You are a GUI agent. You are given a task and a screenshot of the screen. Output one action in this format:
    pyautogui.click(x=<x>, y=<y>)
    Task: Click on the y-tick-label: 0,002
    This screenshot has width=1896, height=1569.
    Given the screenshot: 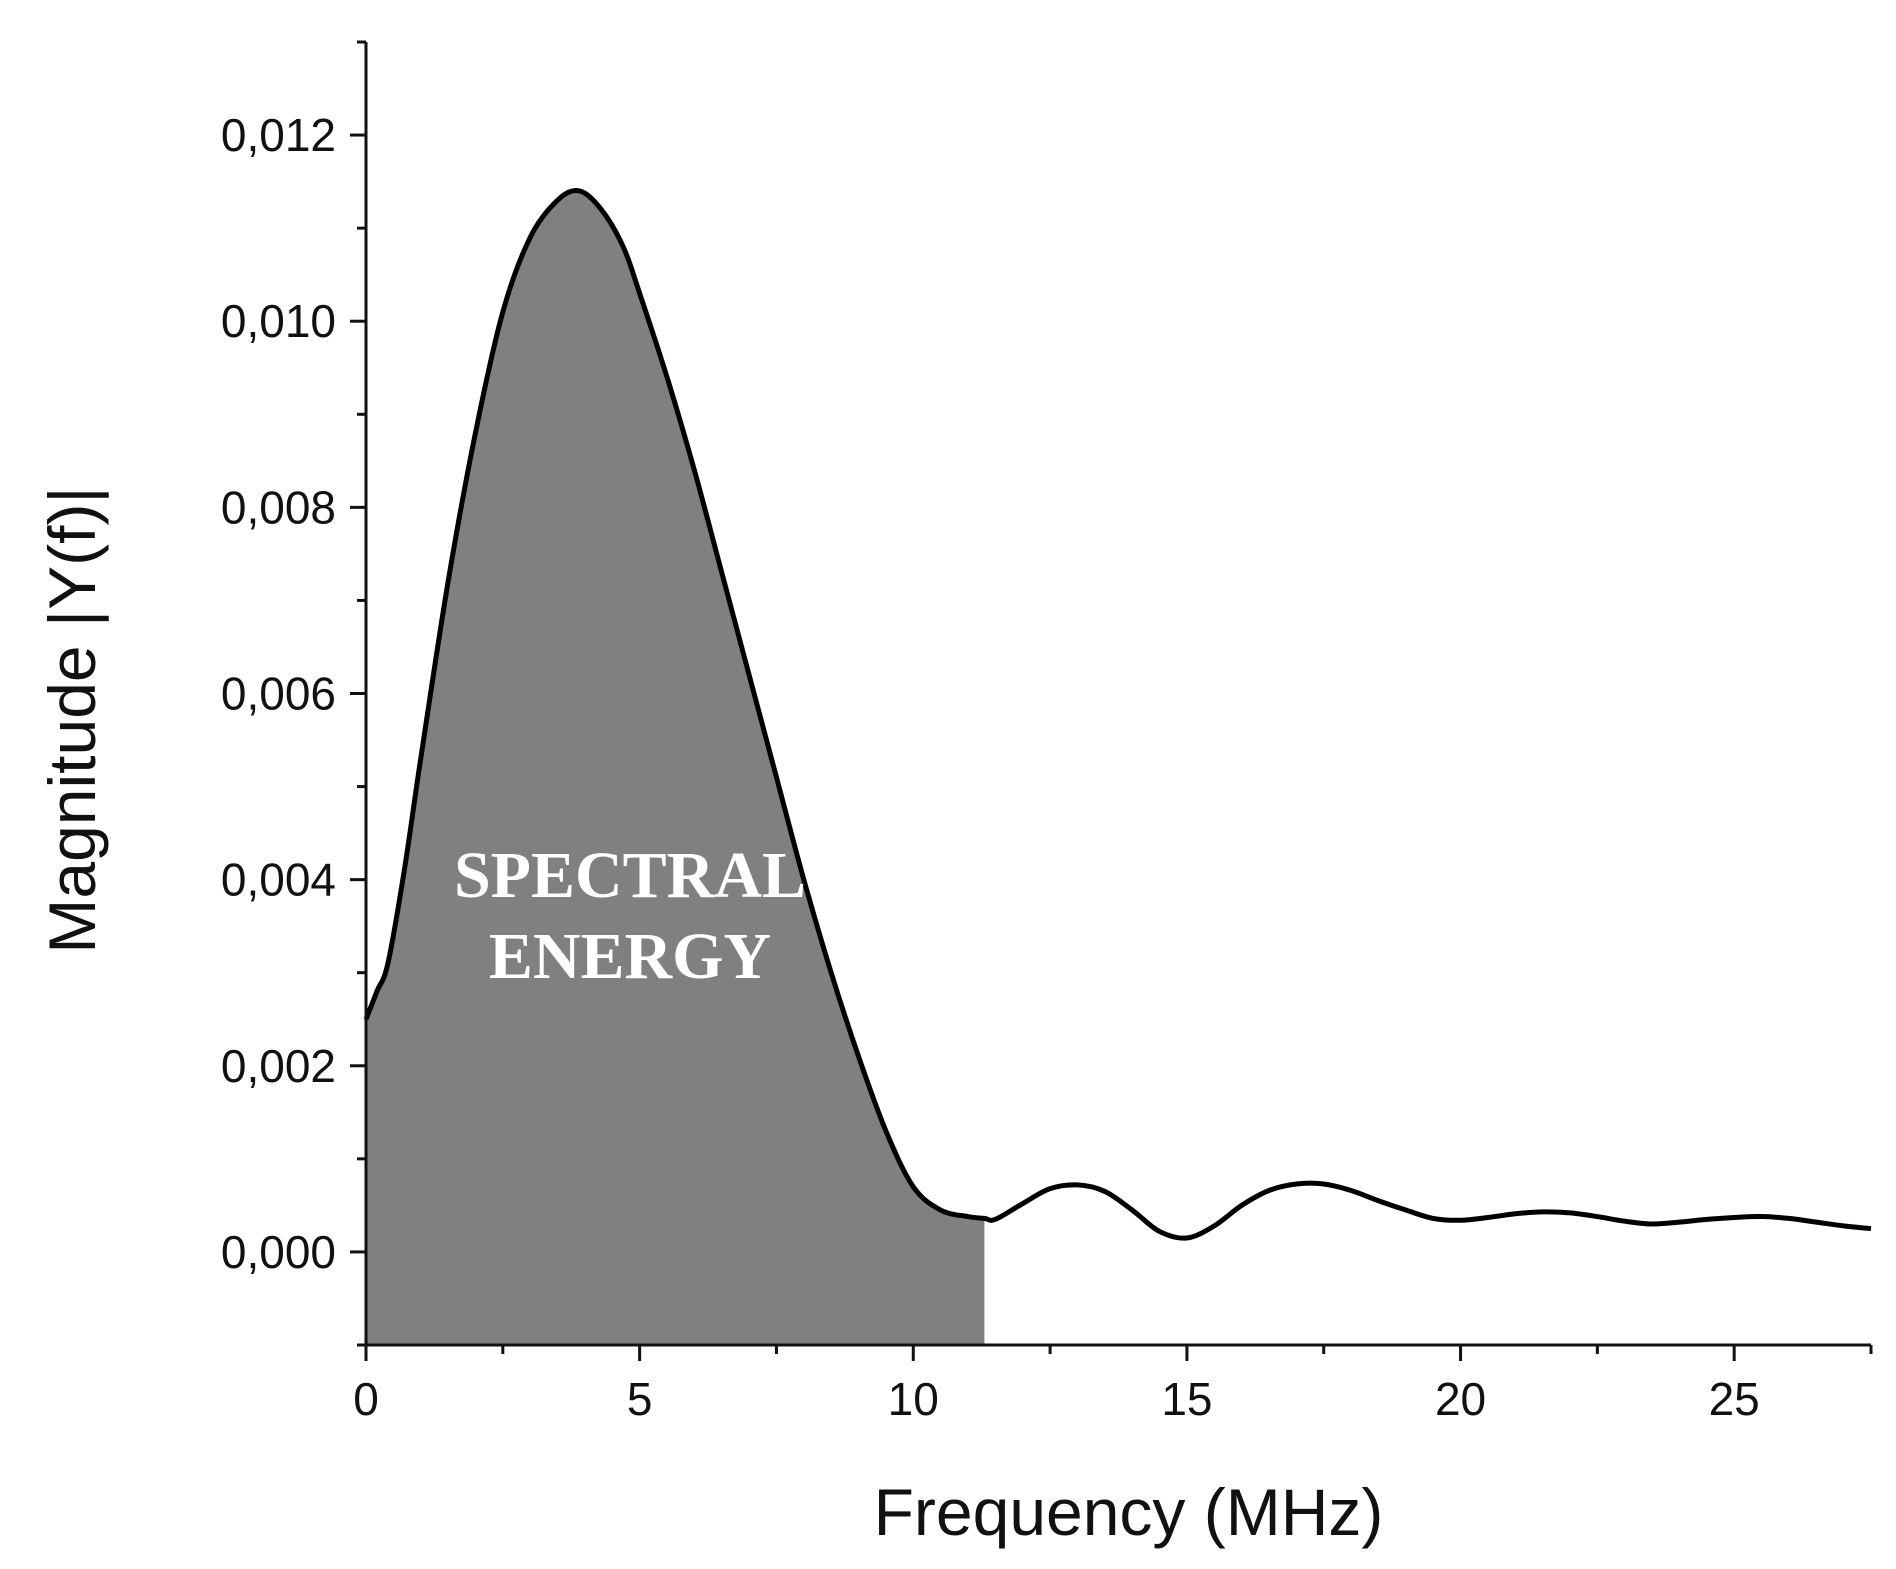 What is the action you would take?
    pyautogui.click(x=278, y=1066)
    